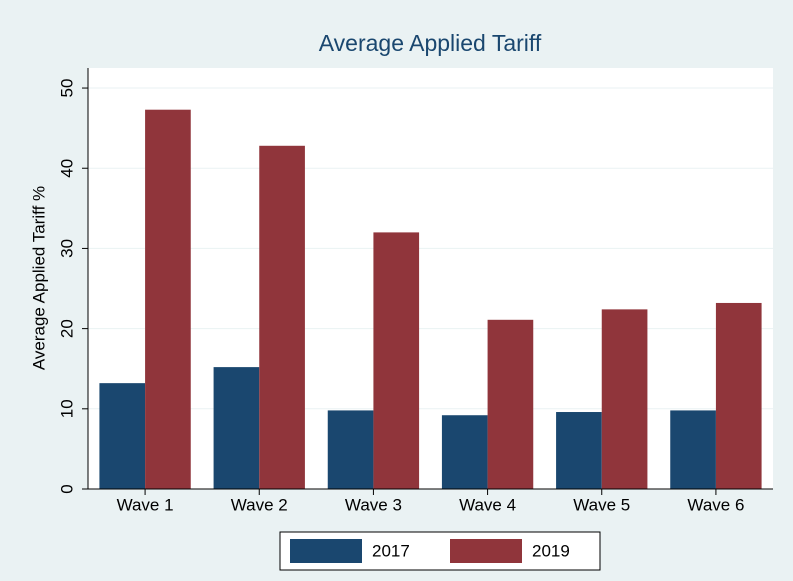 Image resolution: width=793 pixels, height=581 pixels. Describe the element at coordinates (66, 168) in the screenshot. I see `y-tick-label: 40` at that location.